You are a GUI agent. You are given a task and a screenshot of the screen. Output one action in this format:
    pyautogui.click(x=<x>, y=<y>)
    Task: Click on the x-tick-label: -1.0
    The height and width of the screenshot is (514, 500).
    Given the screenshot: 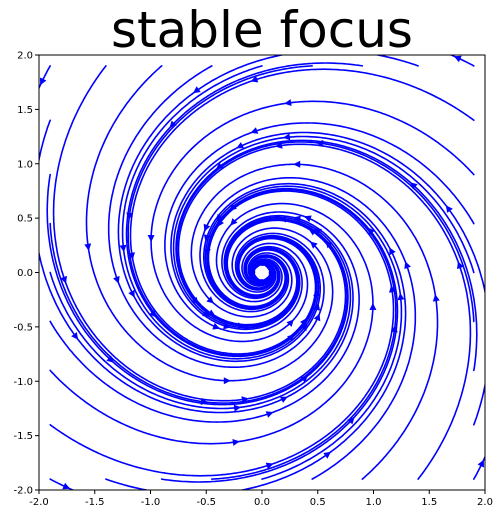 What is the action you would take?
    pyautogui.click(x=151, y=502)
    